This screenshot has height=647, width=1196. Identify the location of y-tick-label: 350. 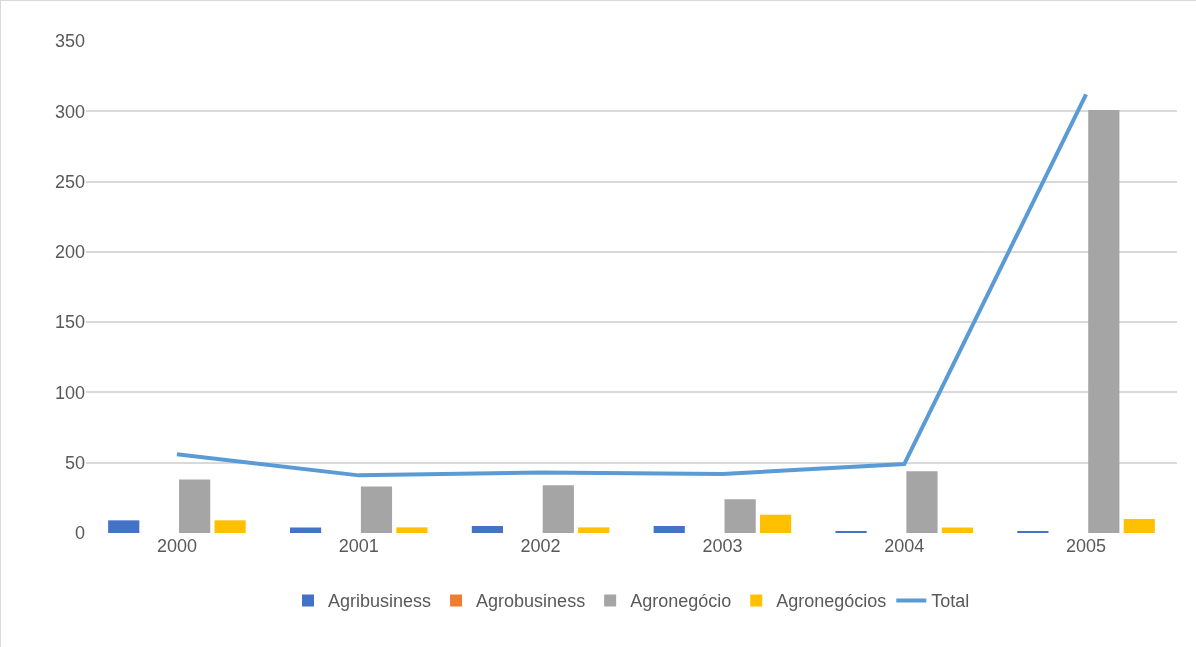
(69, 41).